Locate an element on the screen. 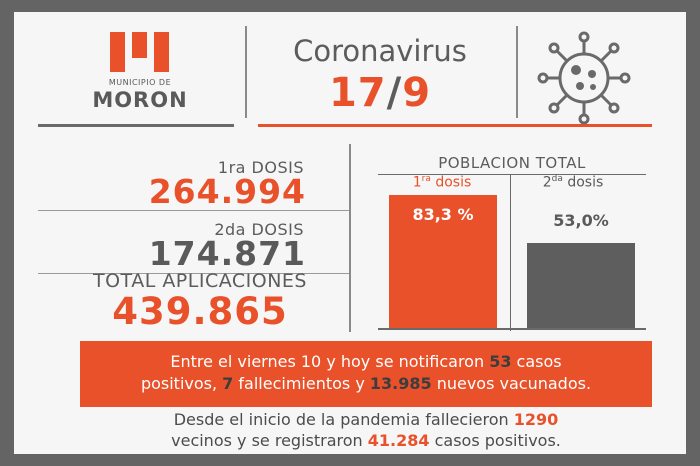 The width and height of the screenshot is (700, 466). logo-title: MORON is located at coordinates (140, 100).